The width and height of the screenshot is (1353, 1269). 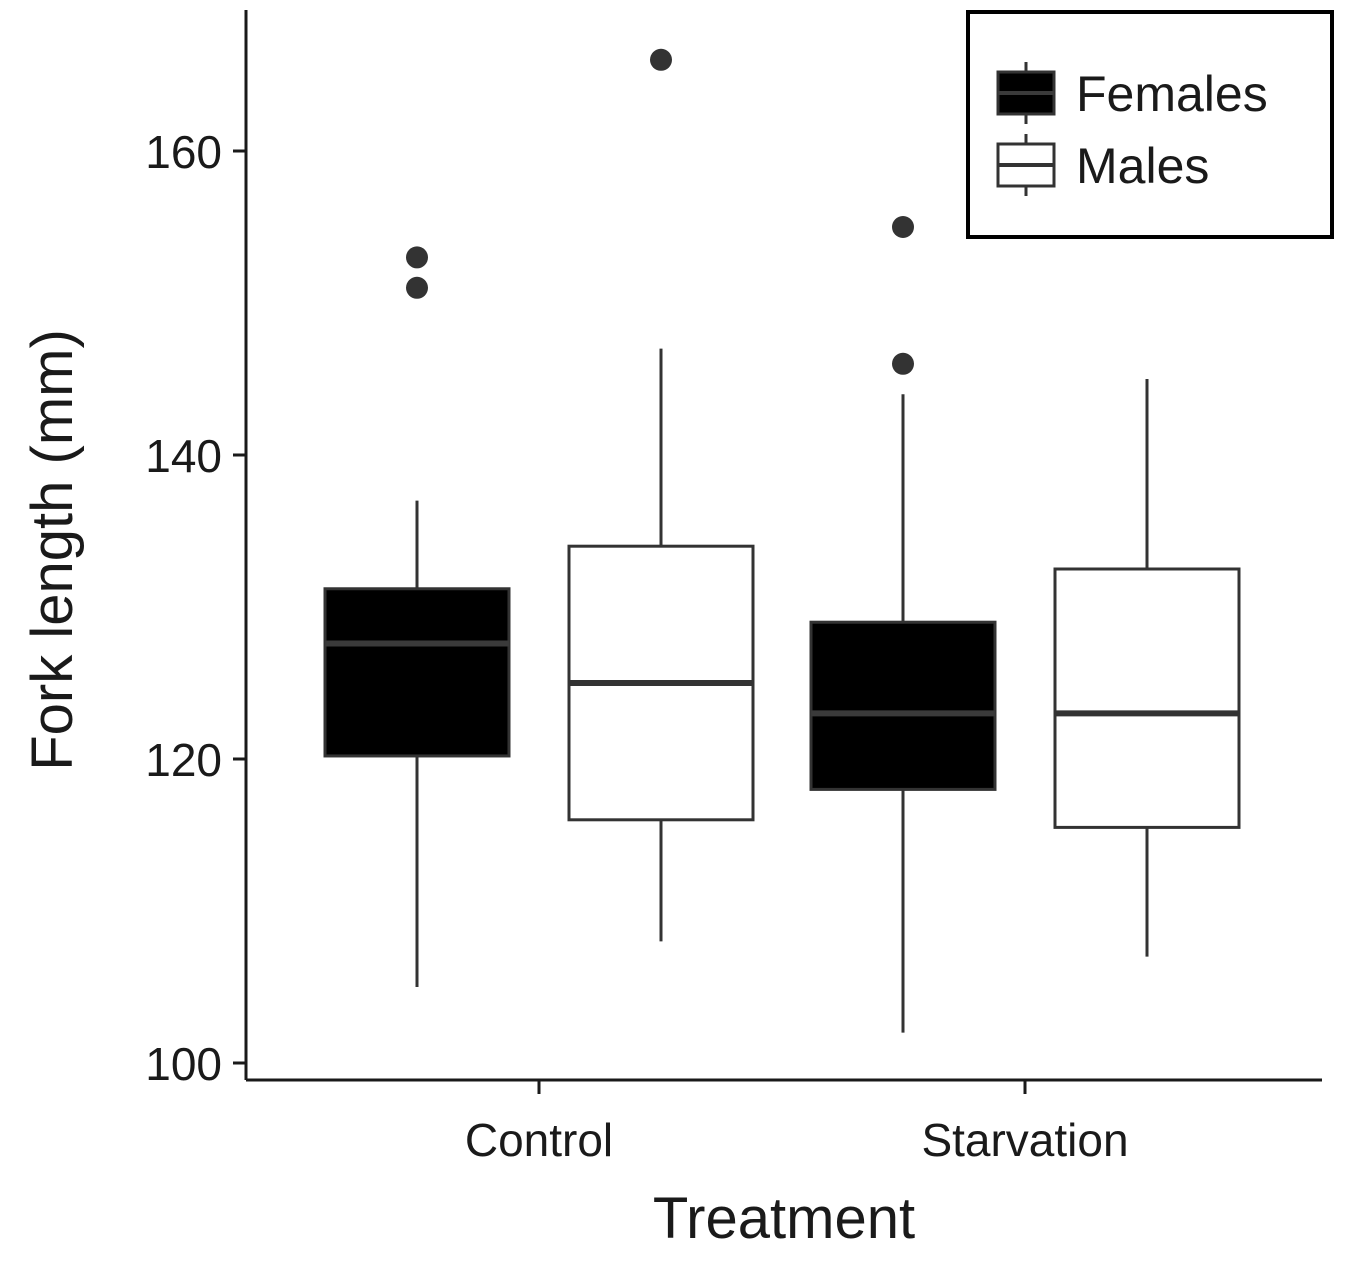 What do you see at coordinates (1026, 93) in the screenshot?
I see `legend-key-females` at bounding box center [1026, 93].